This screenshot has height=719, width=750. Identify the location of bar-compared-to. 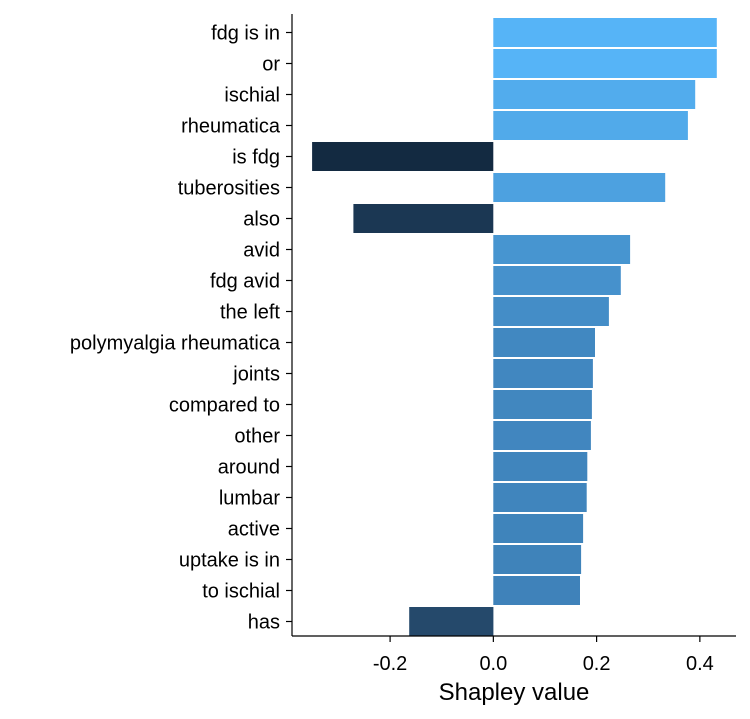
(542, 404).